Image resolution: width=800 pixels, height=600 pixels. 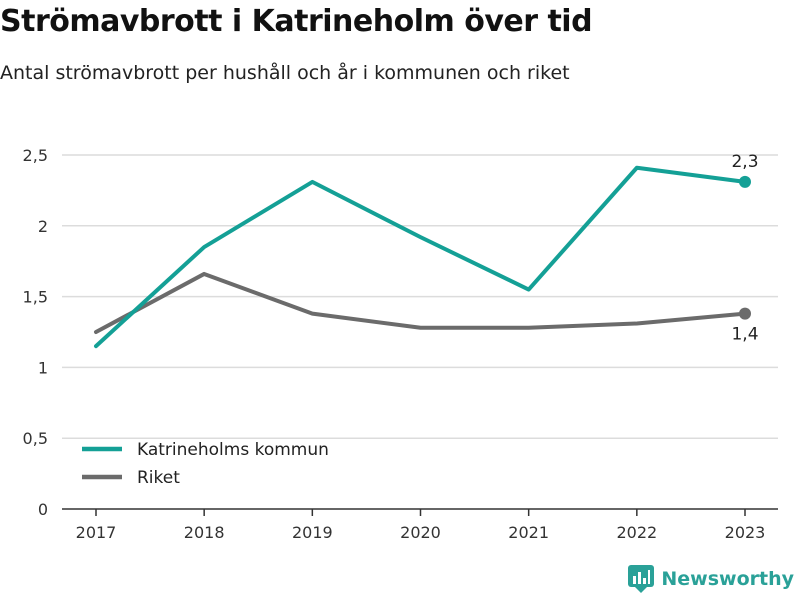 I want to click on x-tick-label: 2020, so click(x=420, y=532).